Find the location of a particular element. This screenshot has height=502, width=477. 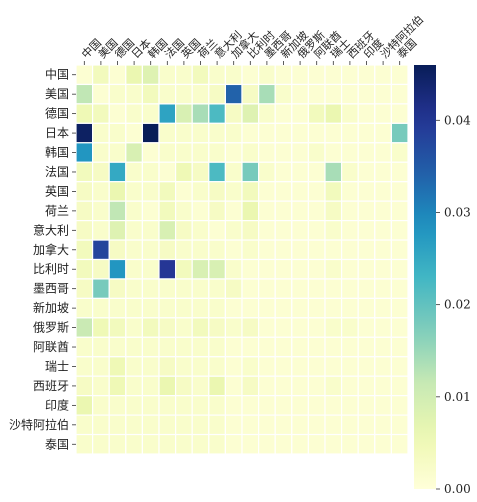

y-tick-label: 加拿大 is located at coordinates (51, 249).